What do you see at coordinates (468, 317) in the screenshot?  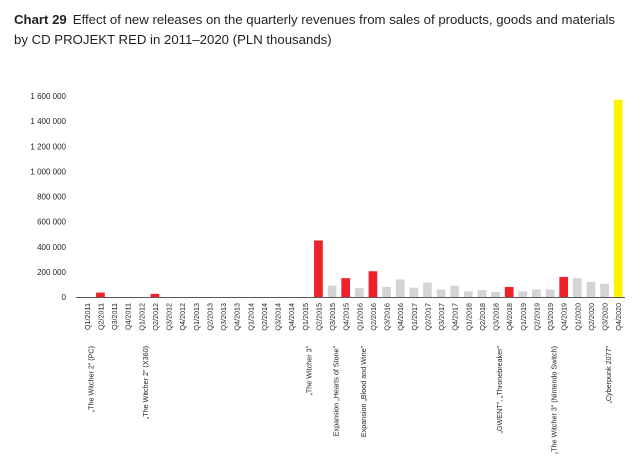 I see `x-tick-label: Q1/2018` at bounding box center [468, 317].